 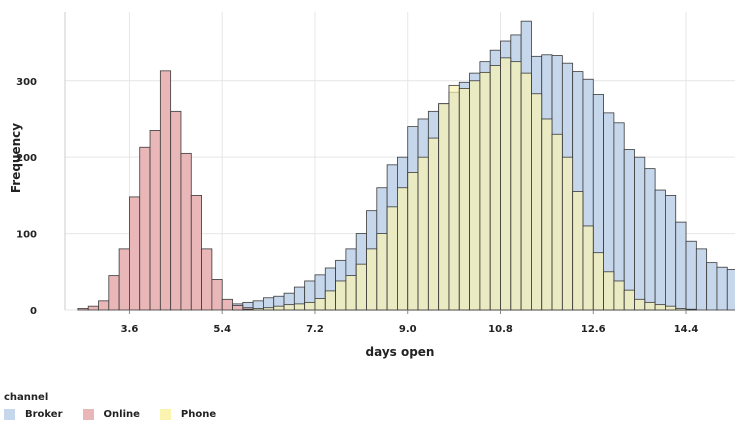 I want to click on y-tick-label: 100, so click(x=26, y=235).